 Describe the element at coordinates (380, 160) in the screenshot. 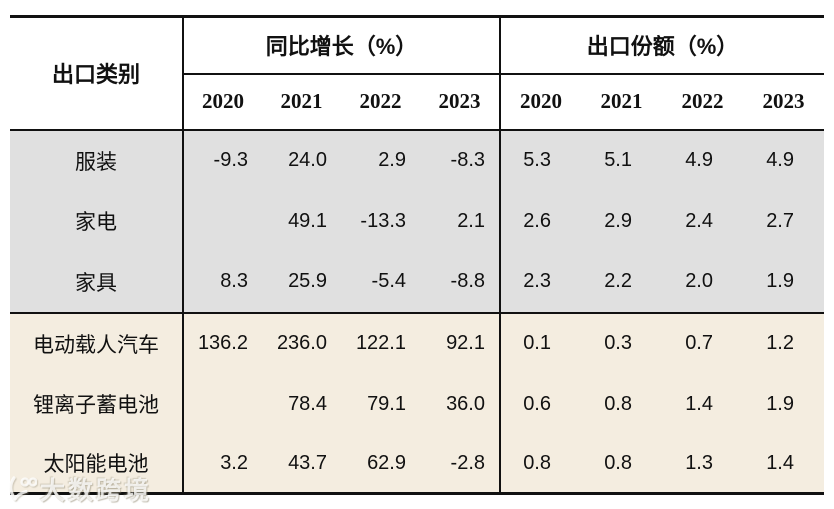

I see `growth-value-cell: 2.9` at that location.